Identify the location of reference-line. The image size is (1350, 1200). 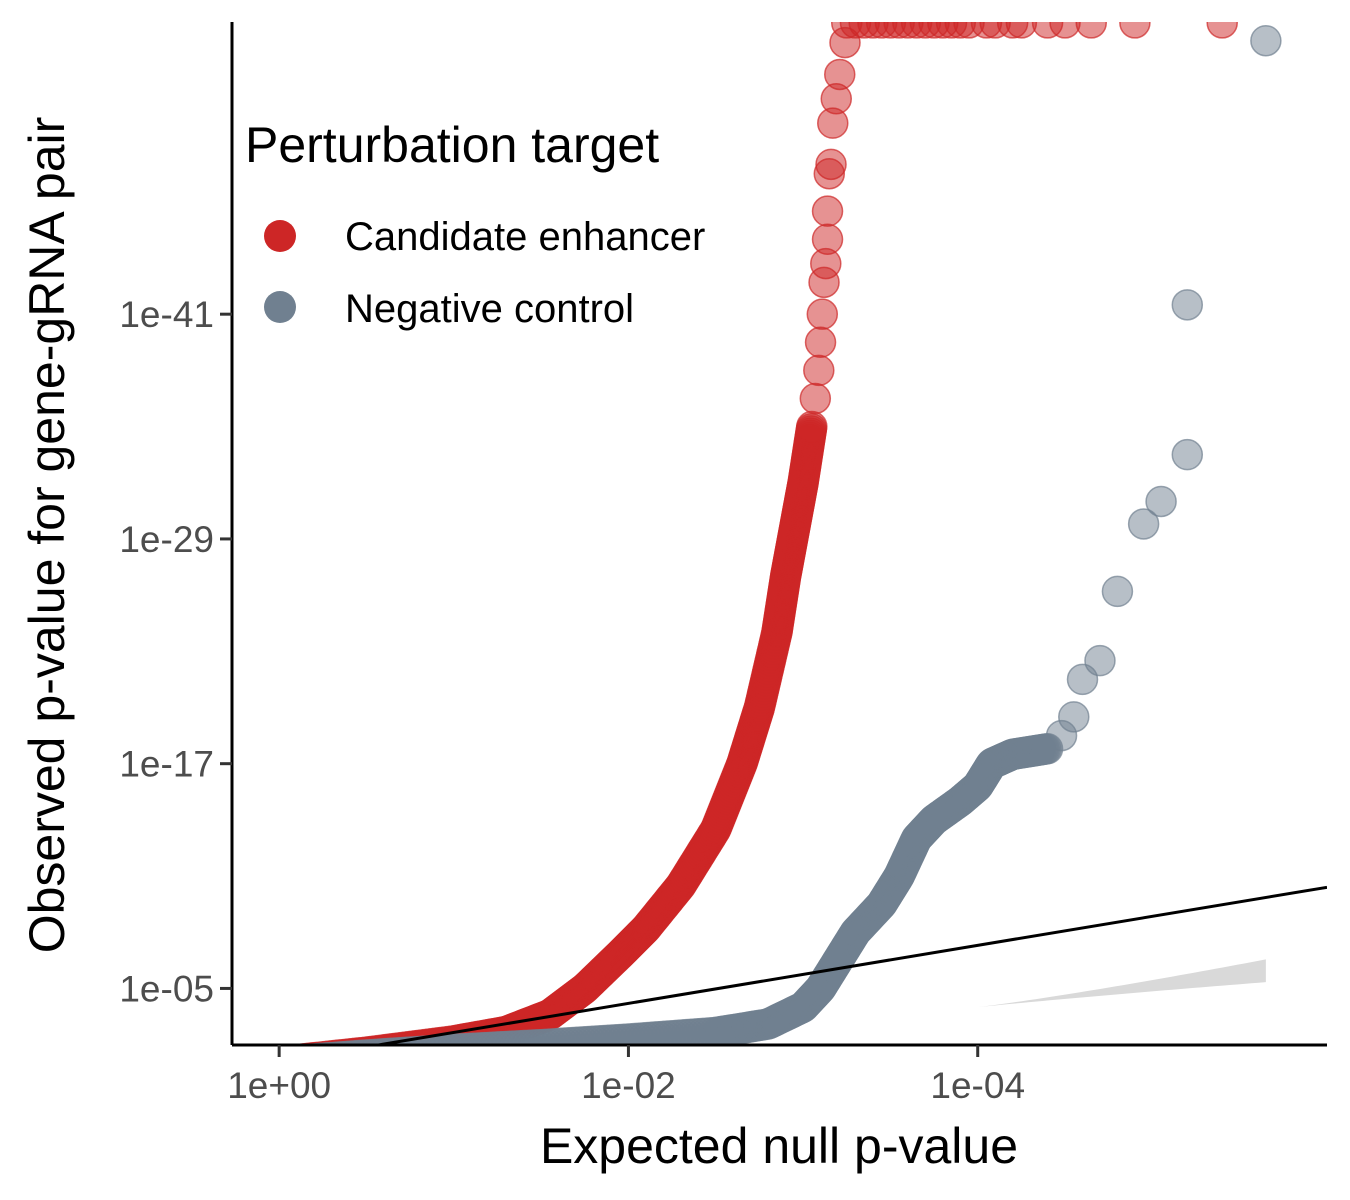
(848, 965).